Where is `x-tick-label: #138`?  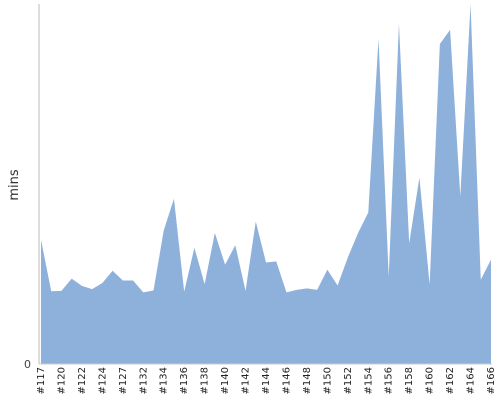 x-tick-label: #138 is located at coordinates (205, 380).